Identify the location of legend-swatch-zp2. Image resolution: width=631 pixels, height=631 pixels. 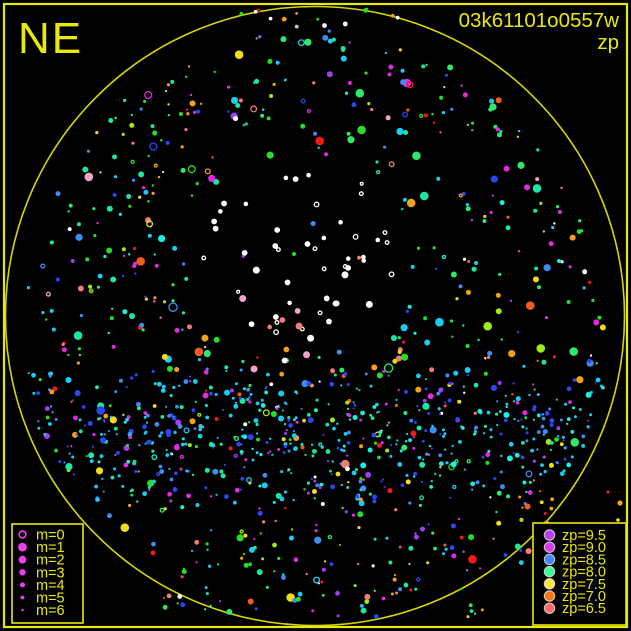
(549, 559).